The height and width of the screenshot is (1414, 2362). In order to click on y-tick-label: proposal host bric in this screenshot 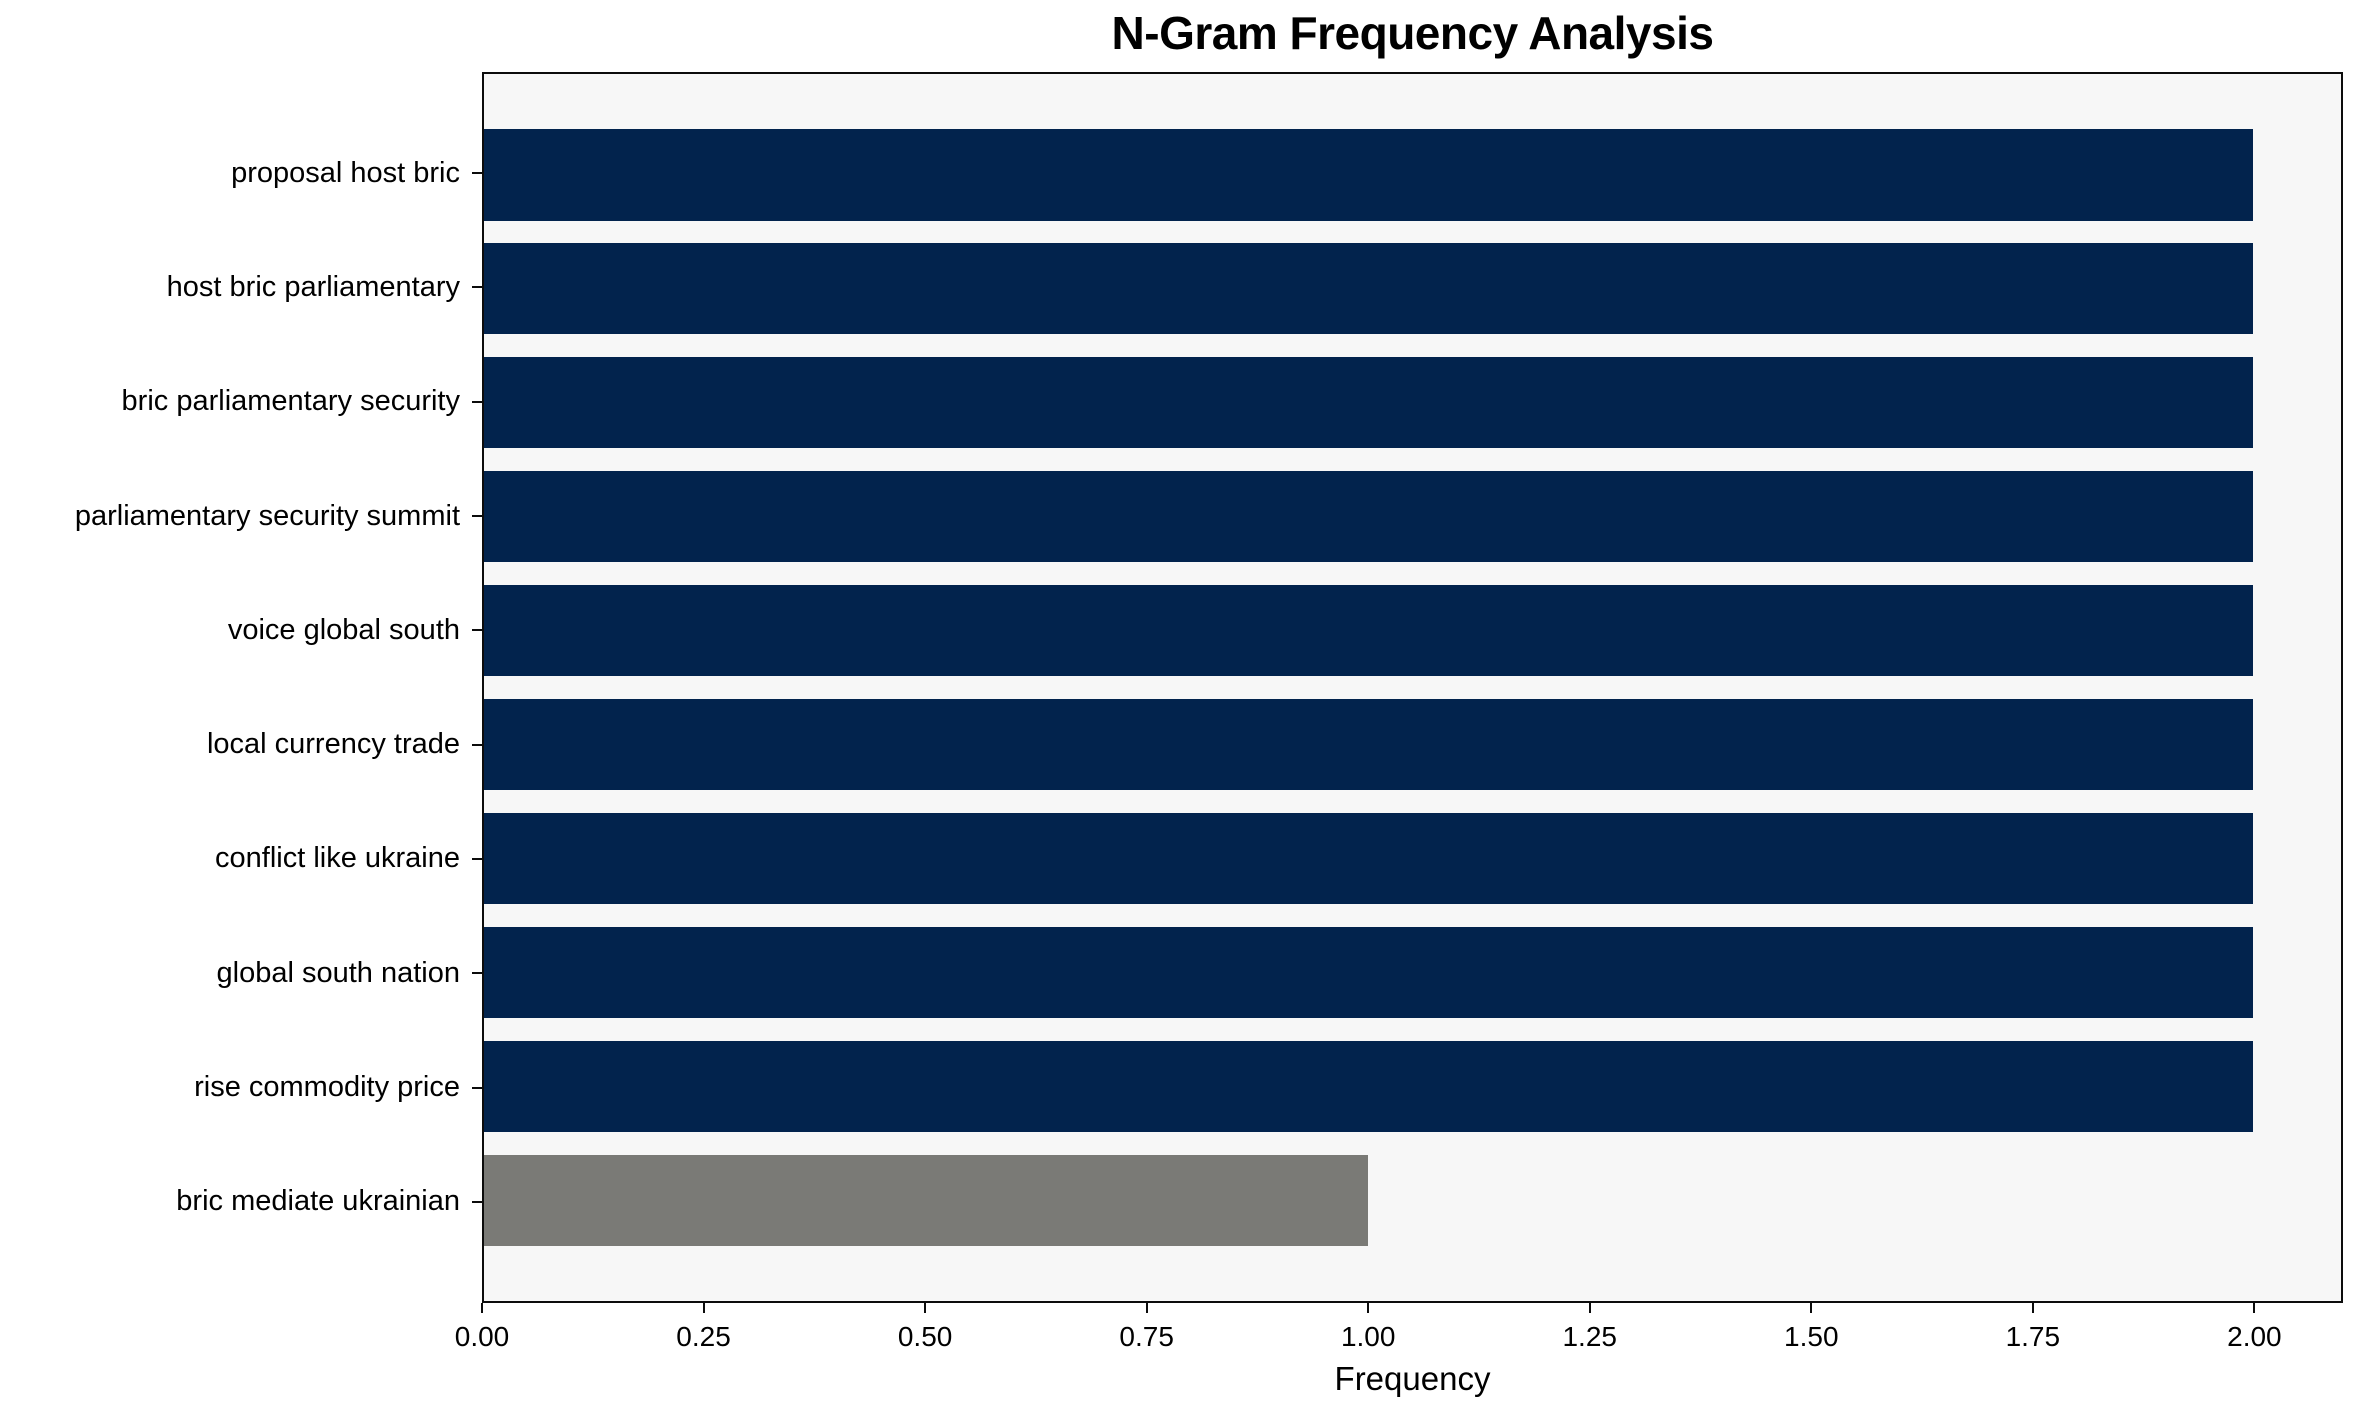, I will do `click(345, 172)`.